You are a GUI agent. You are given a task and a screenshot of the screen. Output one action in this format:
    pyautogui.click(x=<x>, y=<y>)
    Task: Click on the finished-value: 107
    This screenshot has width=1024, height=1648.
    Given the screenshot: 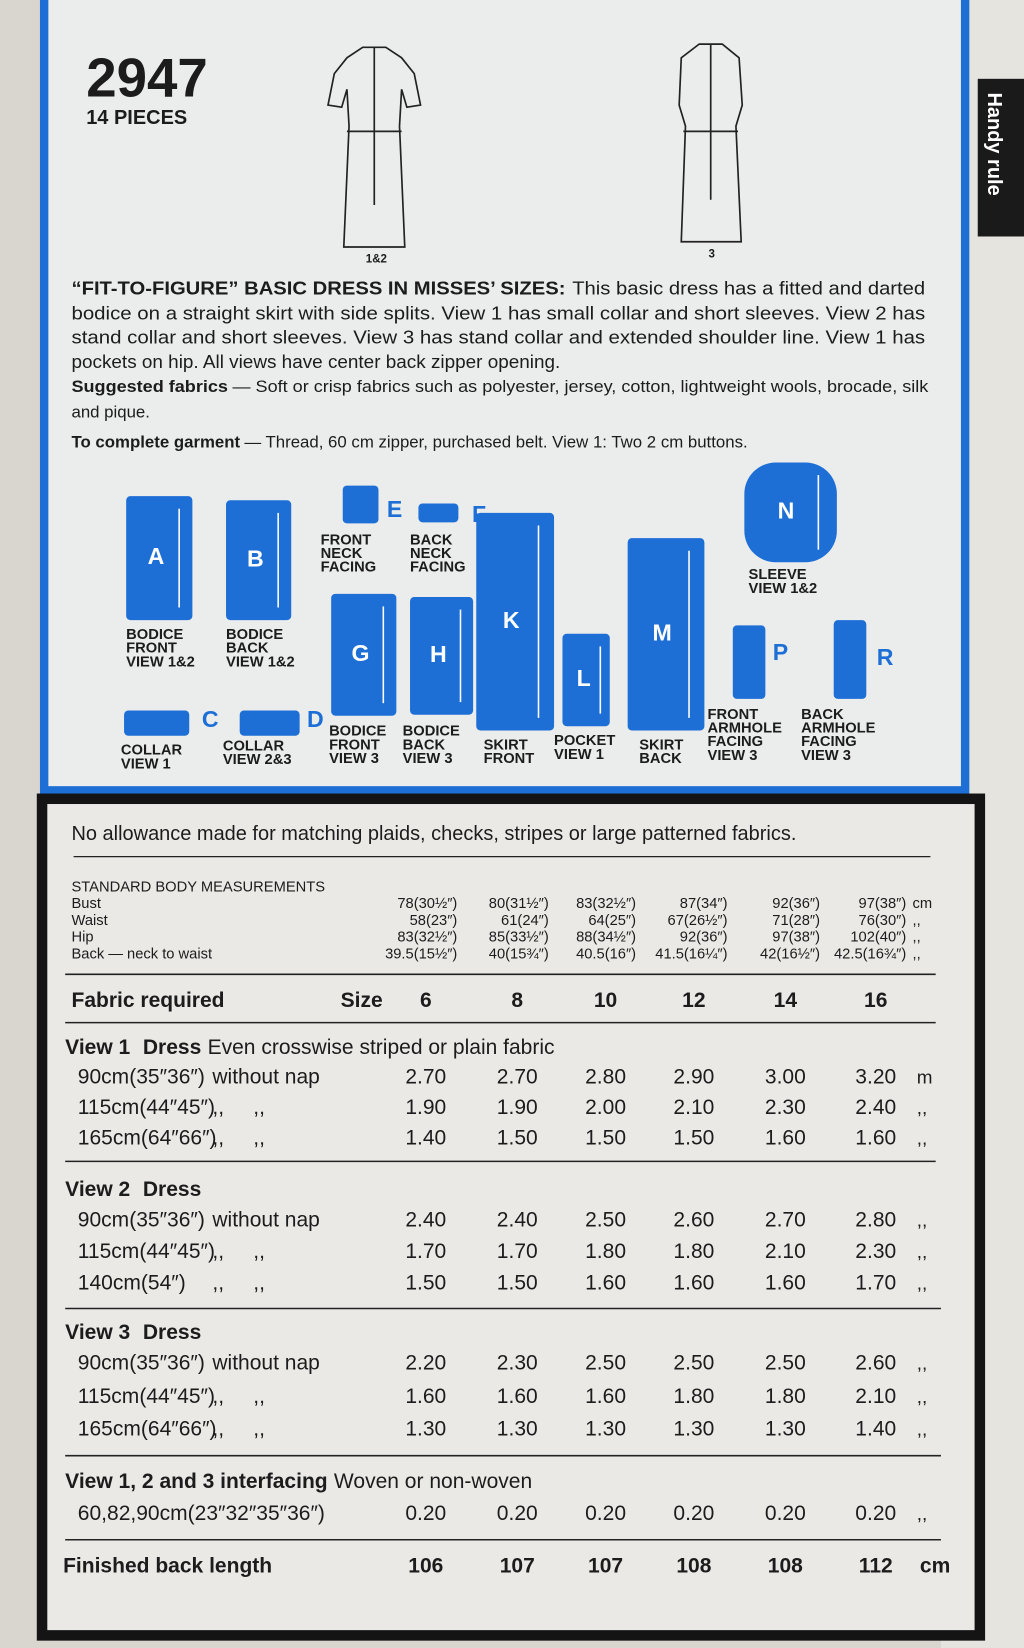 What is the action you would take?
    pyautogui.click(x=605, y=1565)
    